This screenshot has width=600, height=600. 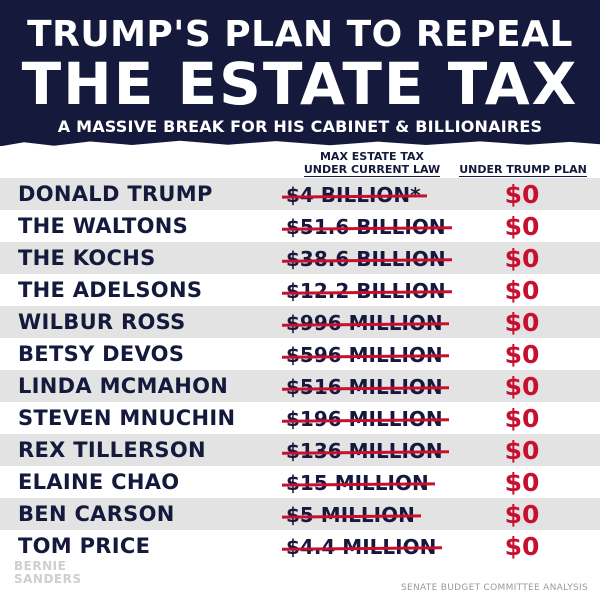 I want to click on table-row: BETSY DEVOS $596 MILLION $0, so click(x=300, y=354).